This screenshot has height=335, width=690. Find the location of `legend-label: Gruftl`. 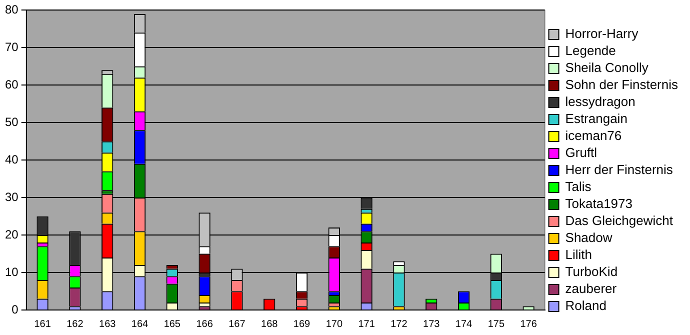

legend-label: Gruftl is located at coordinates (581, 152).